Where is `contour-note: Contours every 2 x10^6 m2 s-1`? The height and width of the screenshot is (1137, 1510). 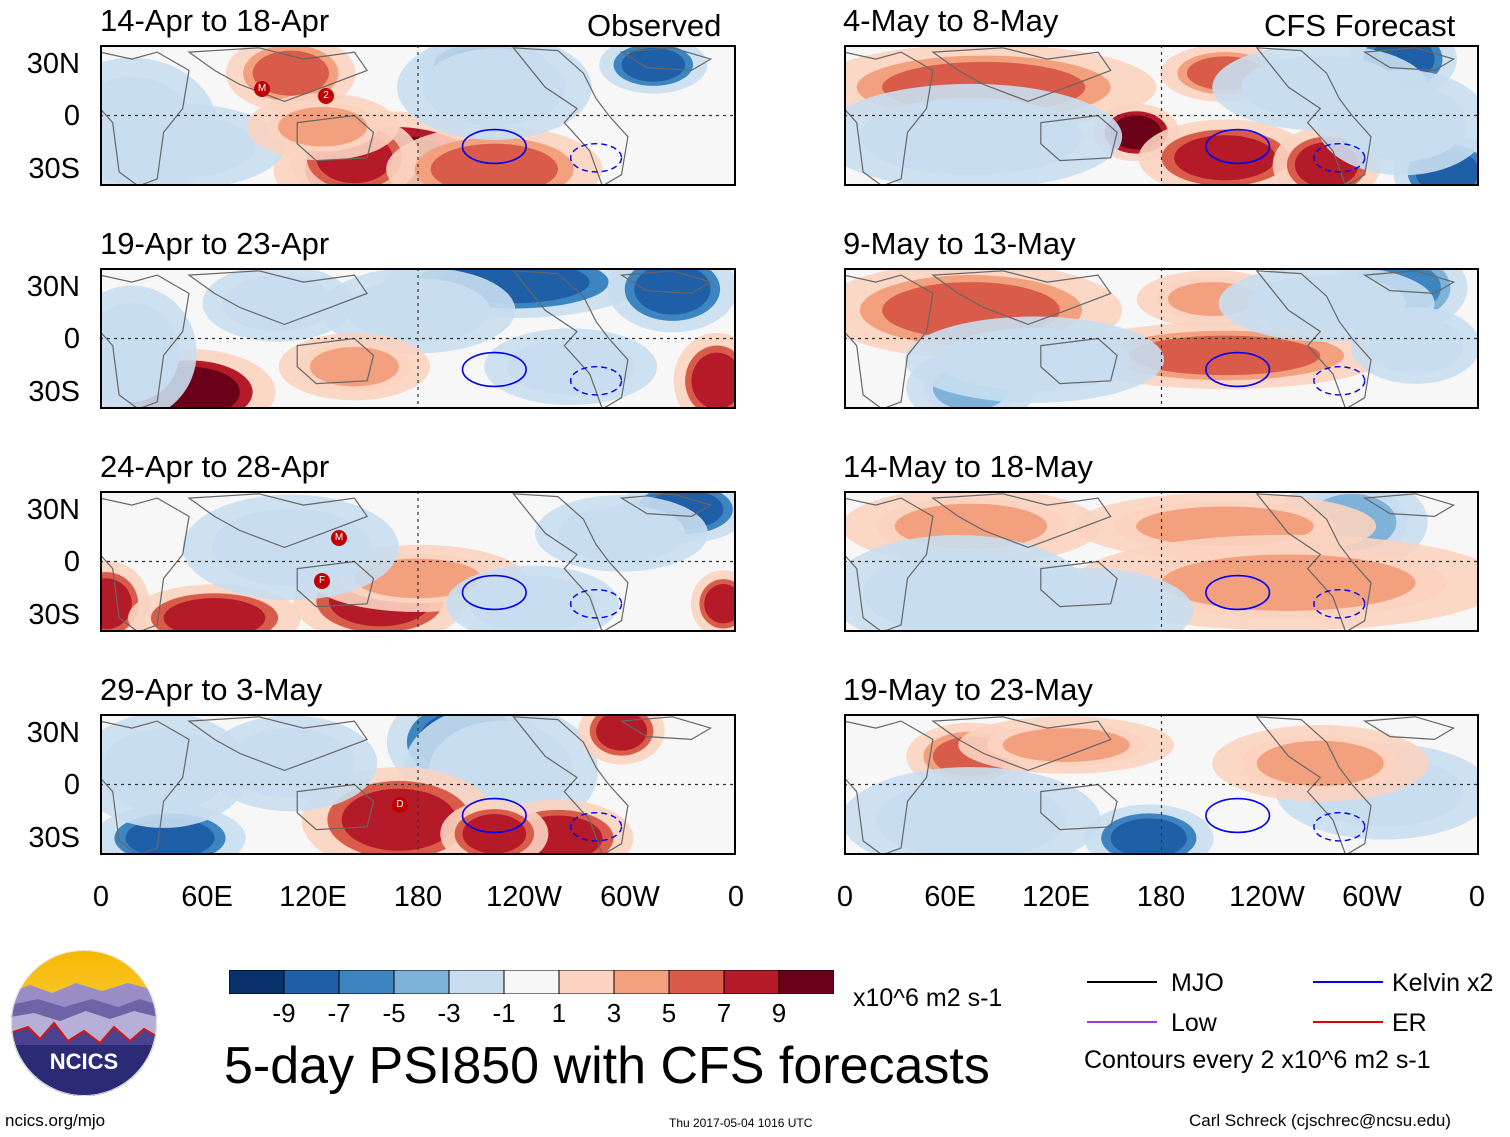
contour-note: Contours every 2 x10^6 m2 s-1 is located at coordinates (1257, 1060).